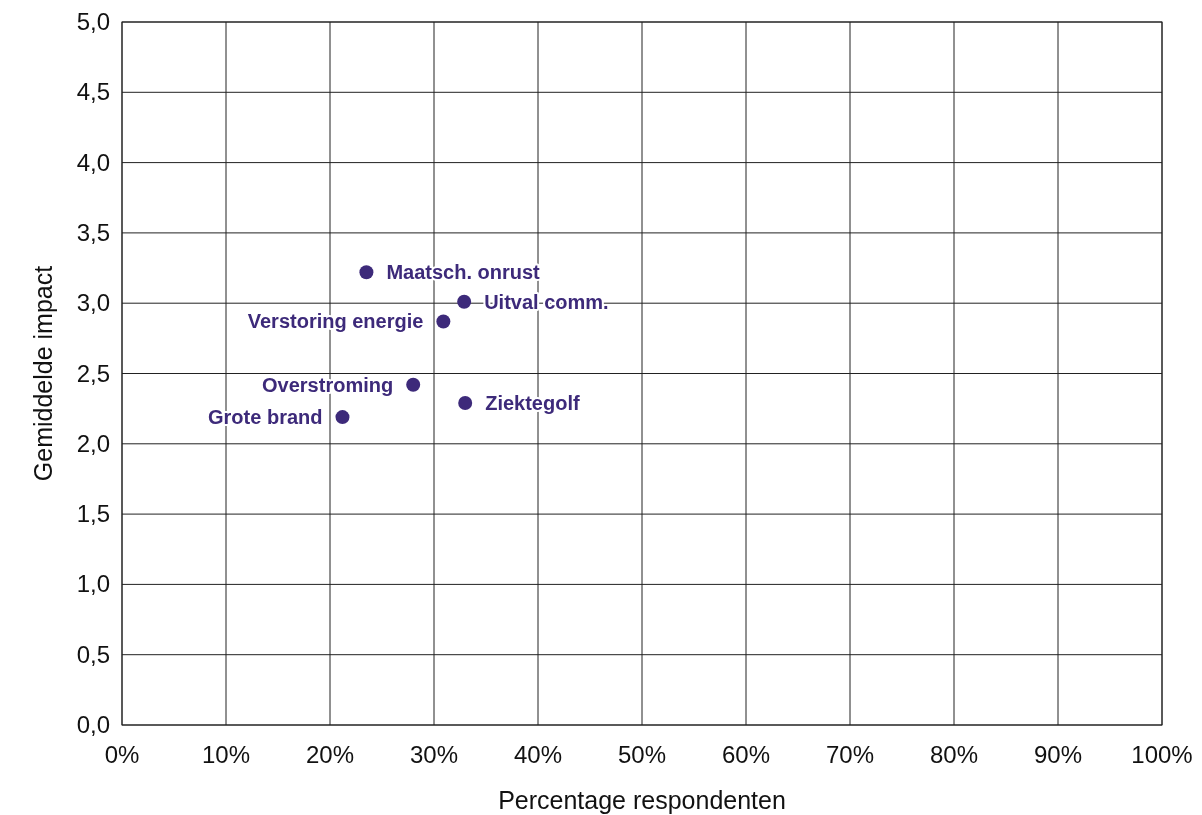 This screenshot has height=815, width=1202. Describe the element at coordinates (642, 800) in the screenshot. I see `x-axis-title: Percentage respondenten` at that location.